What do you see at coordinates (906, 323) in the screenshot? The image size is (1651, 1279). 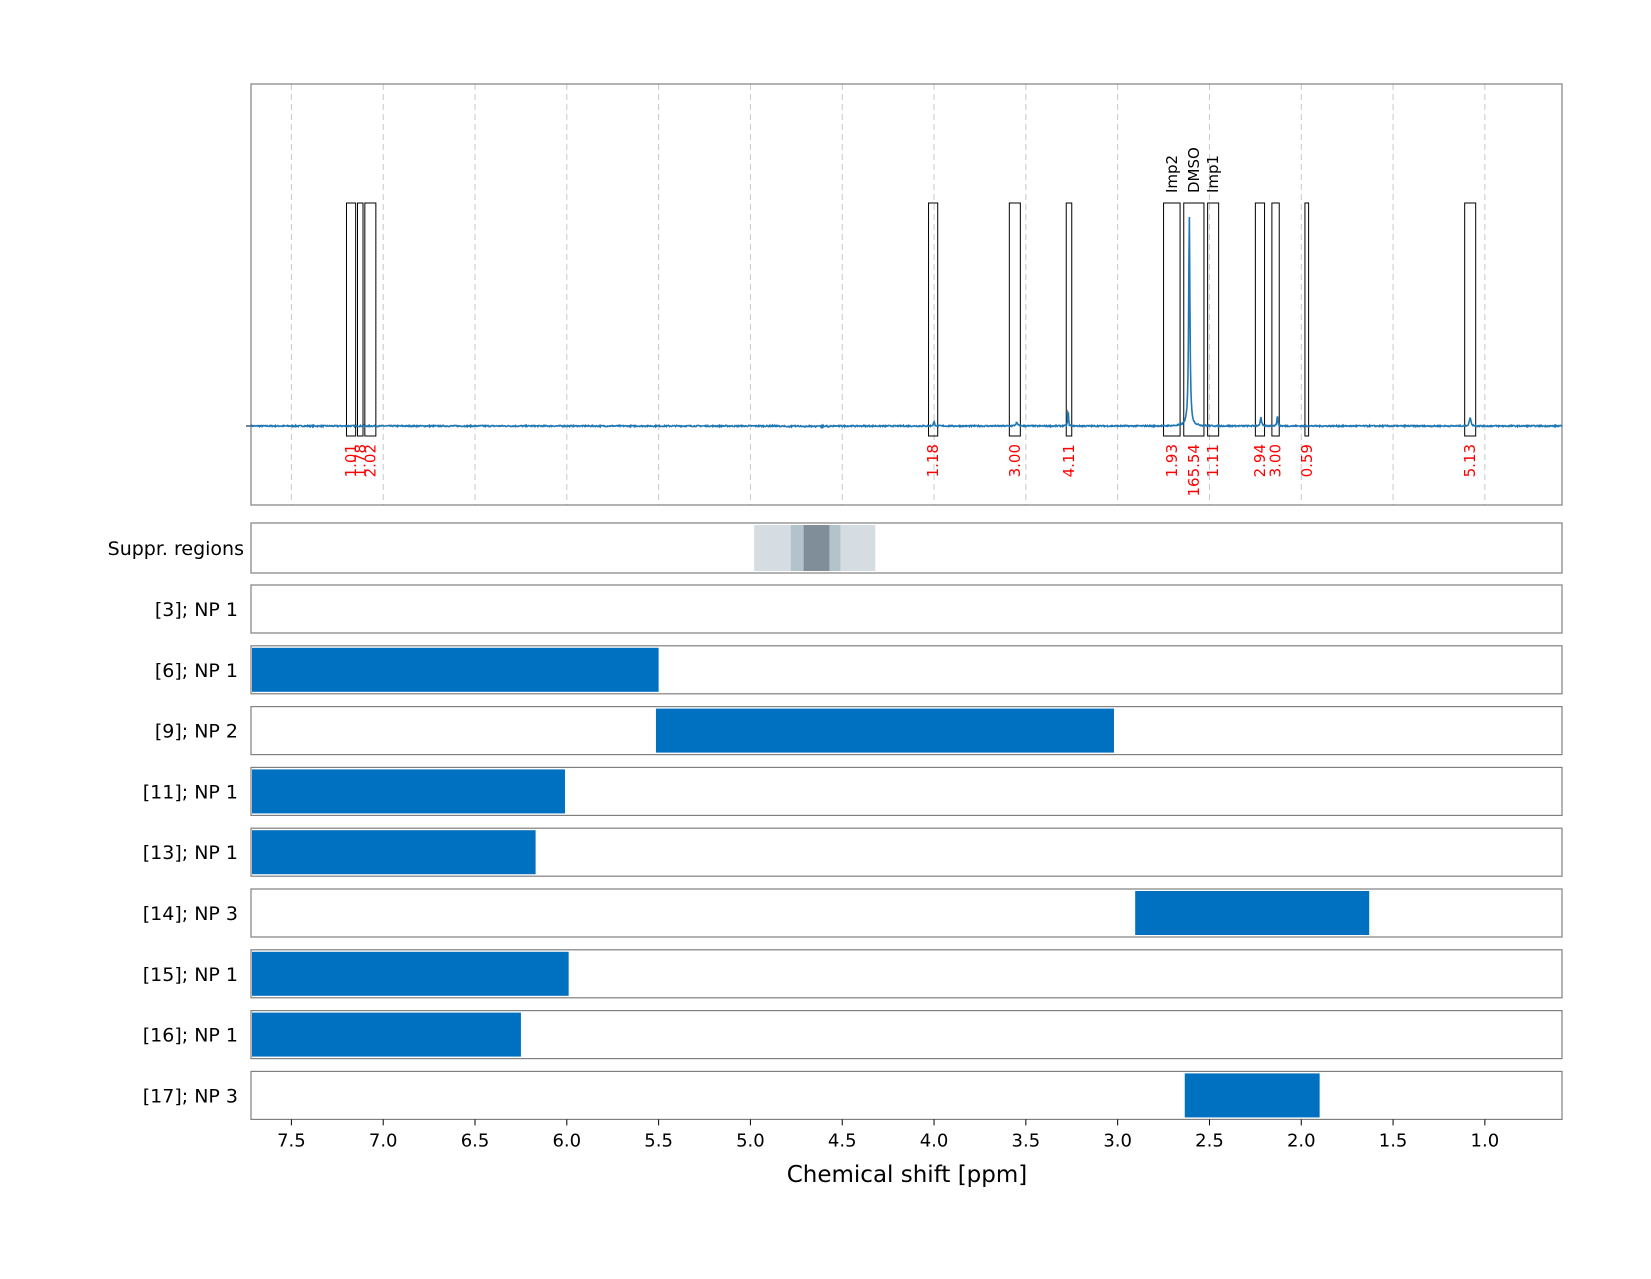 I see `spectrum-line` at bounding box center [906, 323].